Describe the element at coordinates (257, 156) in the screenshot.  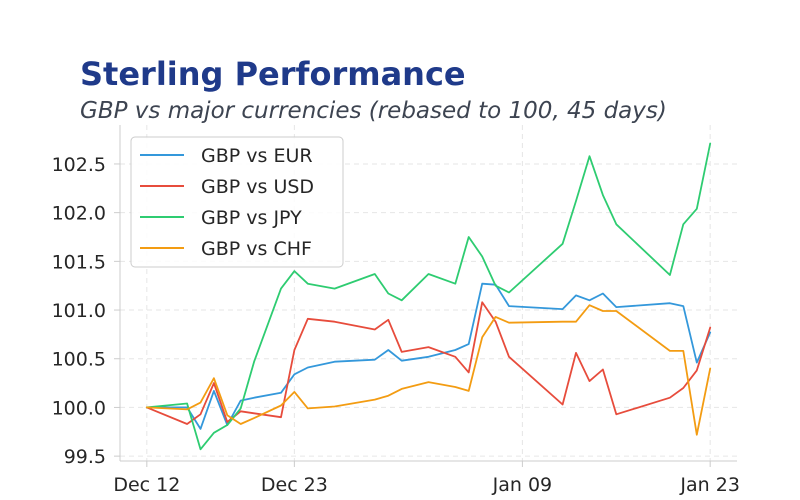
I see `legend-label: GBP vs EUR` at that location.